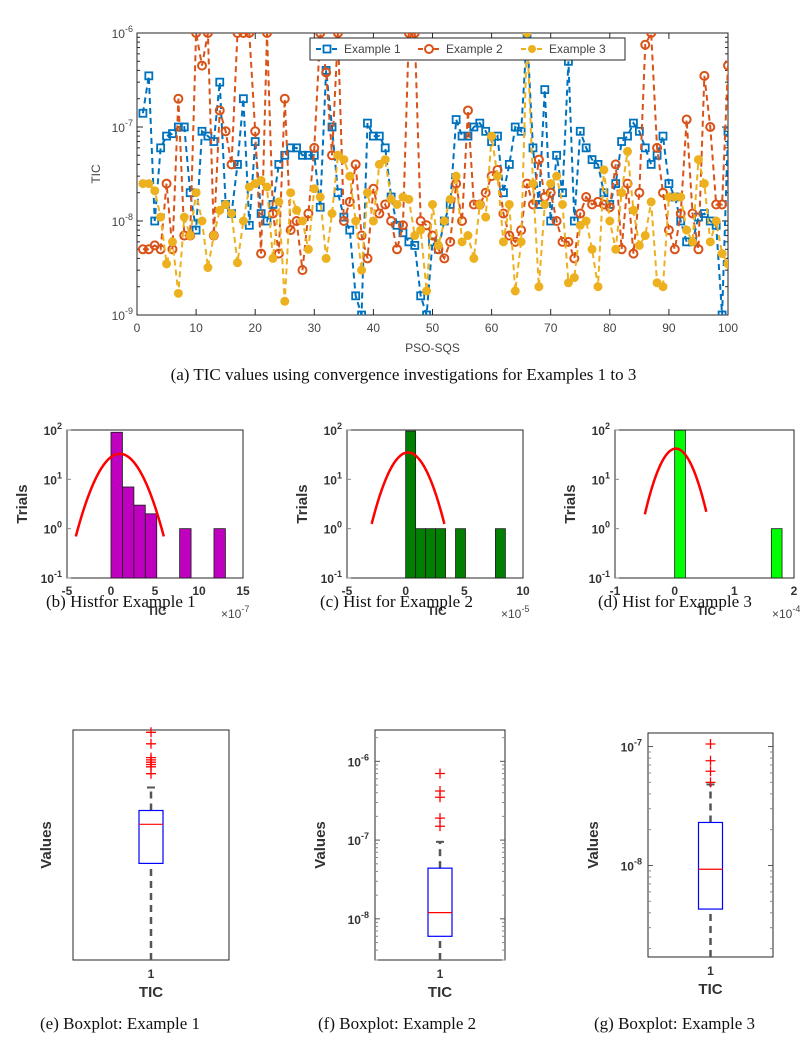  What do you see at coordinates (674, 591) in the screenshot?
I see `x-tick-label: 0` at bounding box center [674, 591].